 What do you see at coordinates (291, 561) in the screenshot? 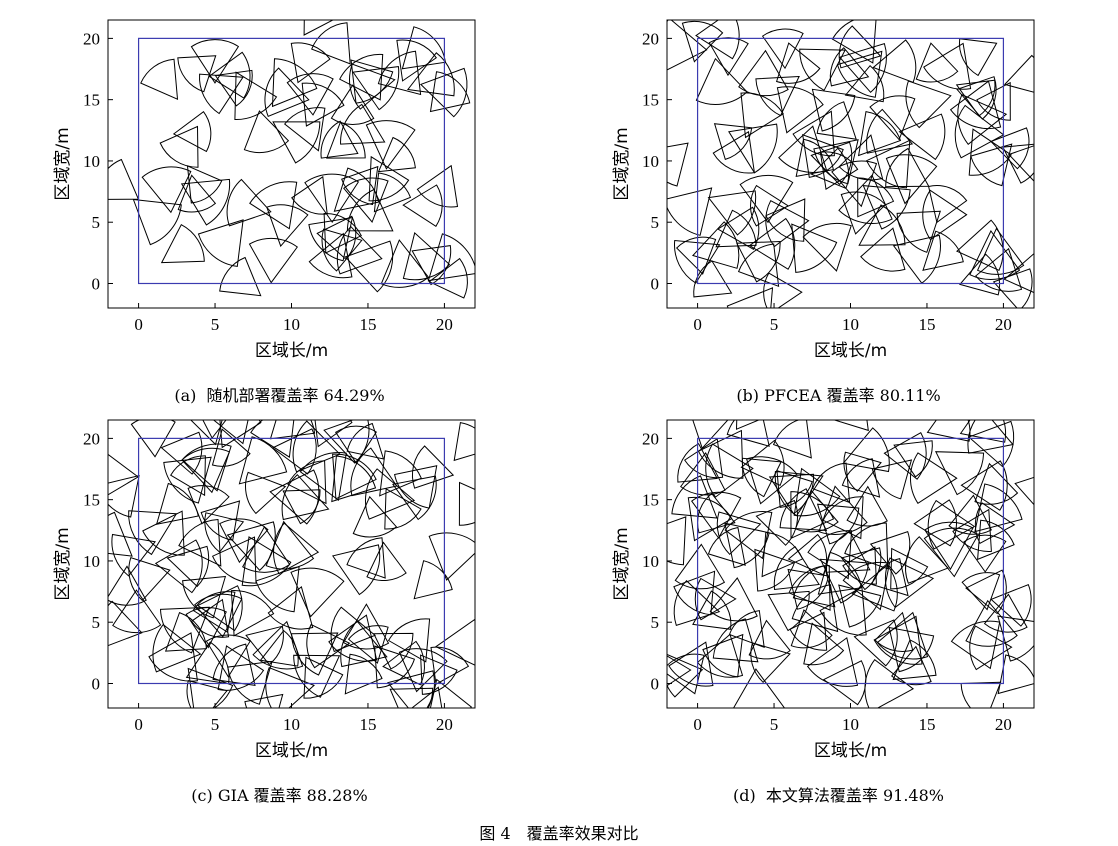
I see `monitoring-region-c` at bounding box center [291, 561].